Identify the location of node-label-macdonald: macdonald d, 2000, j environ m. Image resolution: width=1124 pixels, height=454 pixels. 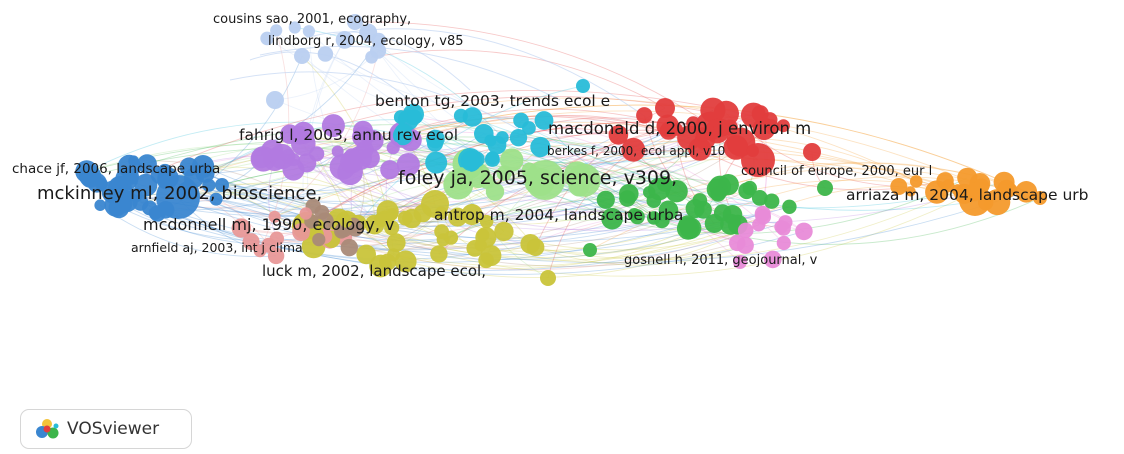
(679, 128).